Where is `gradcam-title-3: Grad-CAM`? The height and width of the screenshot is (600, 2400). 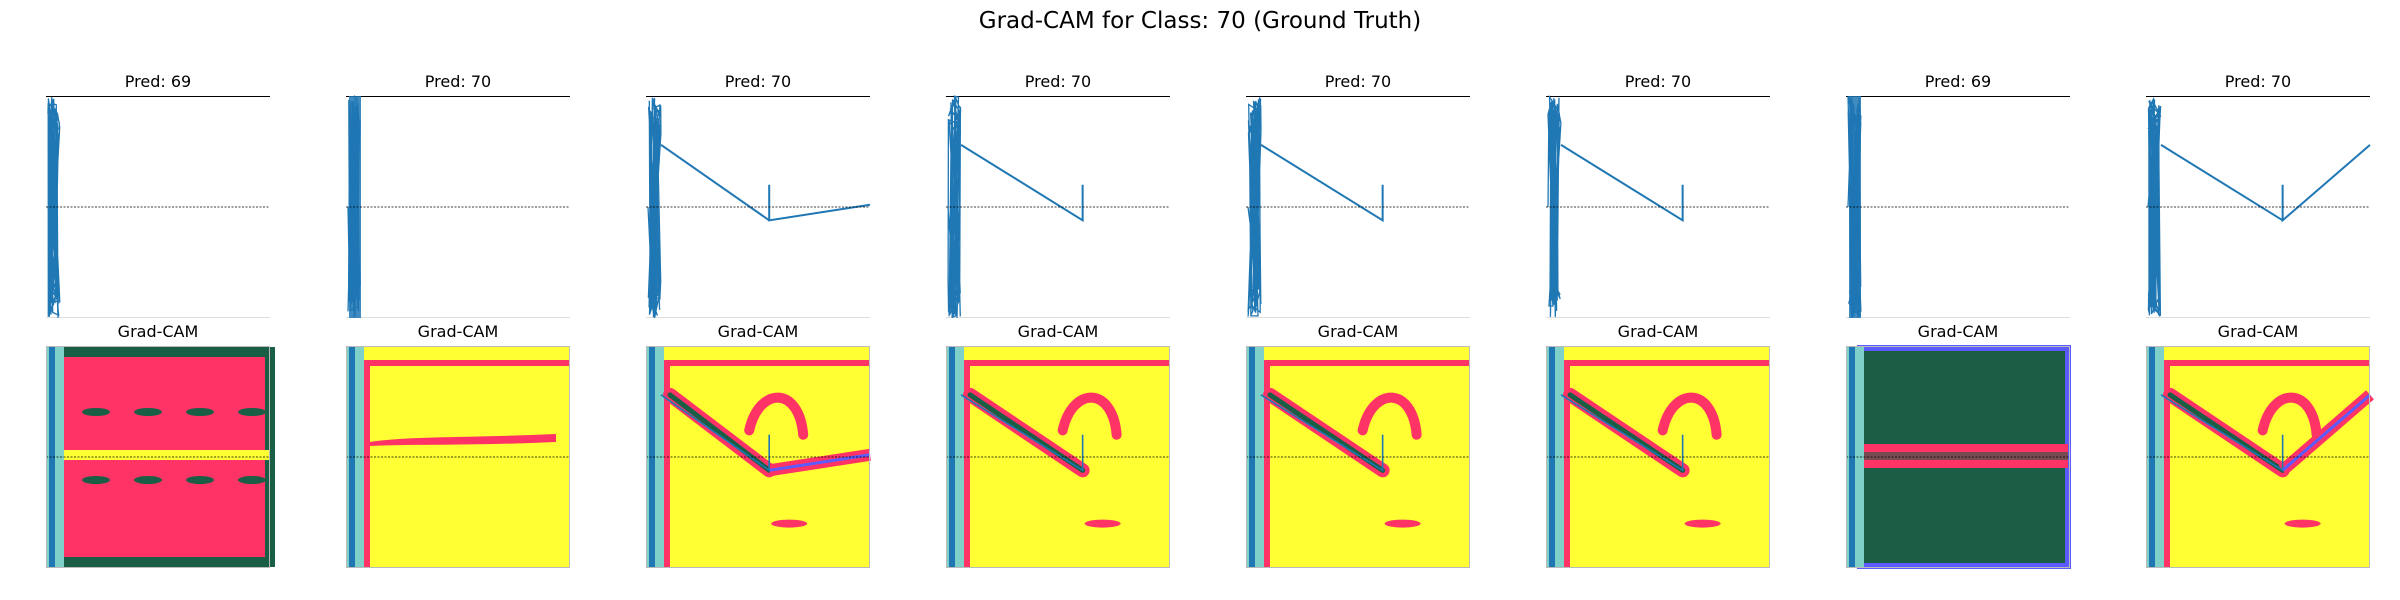
gradcam-title-3: Grad-CAM is located at coordinates (1058, 331).